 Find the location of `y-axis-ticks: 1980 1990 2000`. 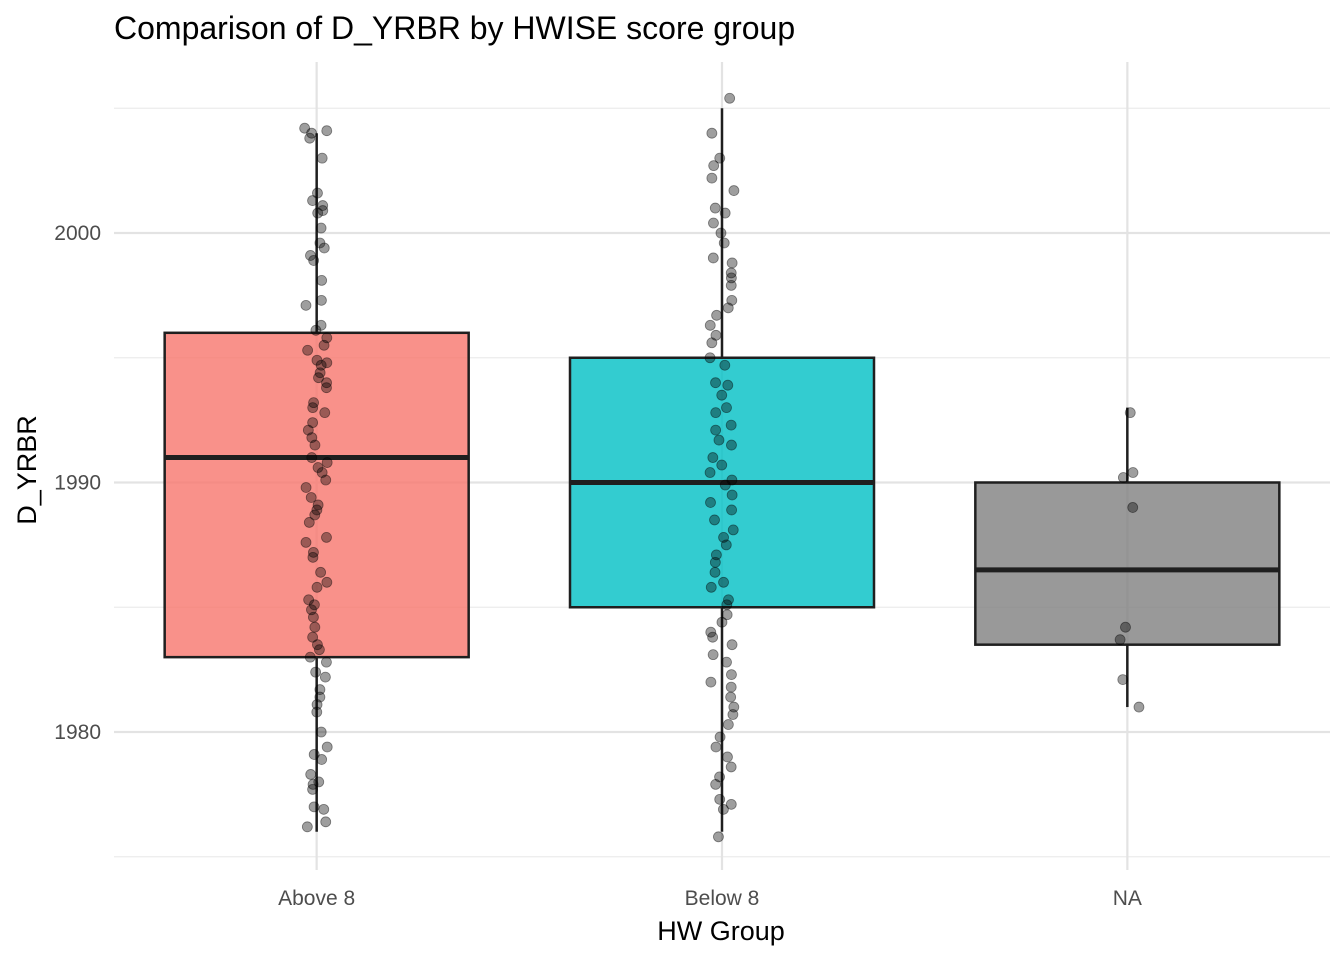

y-axis-ticks: 1980 1990 2000 is located at coordinates (77, 483).